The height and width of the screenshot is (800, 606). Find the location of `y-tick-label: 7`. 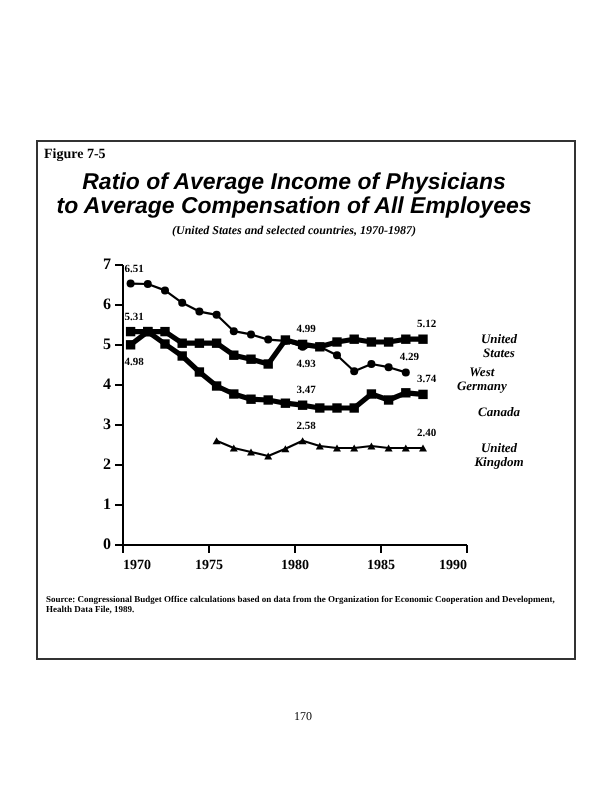

y-tick-label: 7 is located at coordinates (107, 264).